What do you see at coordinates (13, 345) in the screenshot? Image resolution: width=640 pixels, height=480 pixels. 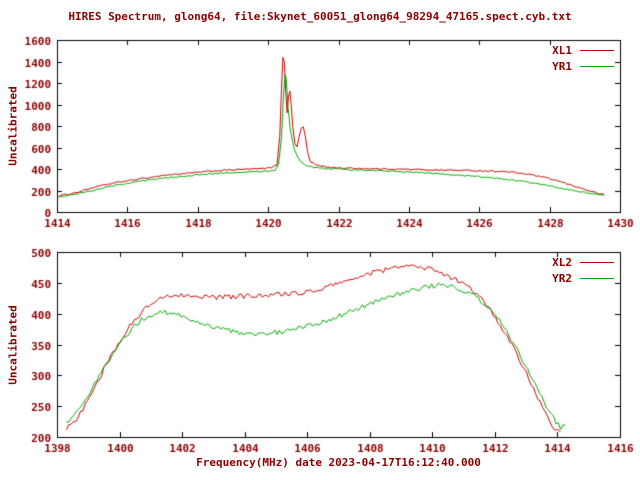 I see `y-axis-label-bottom: Uncalibrated` at bounding box center [13, 345].